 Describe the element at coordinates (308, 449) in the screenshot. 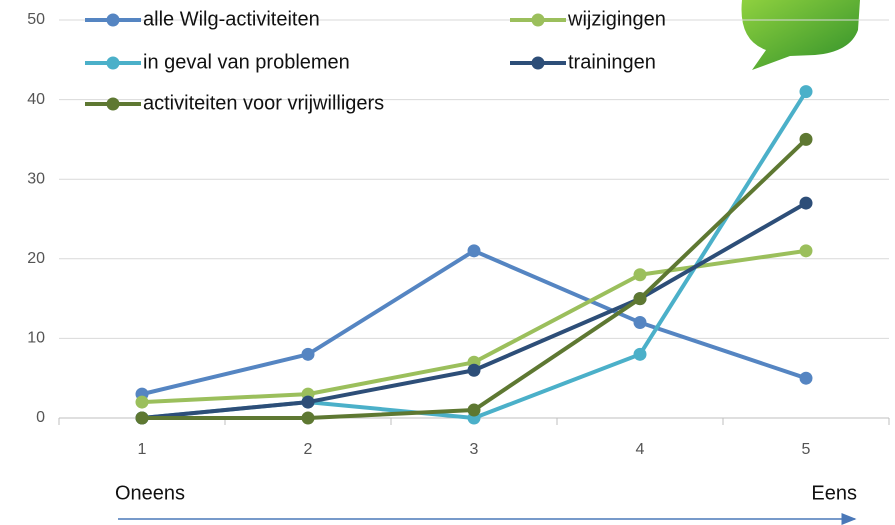

I see `x-tick-label: 2` at that location.